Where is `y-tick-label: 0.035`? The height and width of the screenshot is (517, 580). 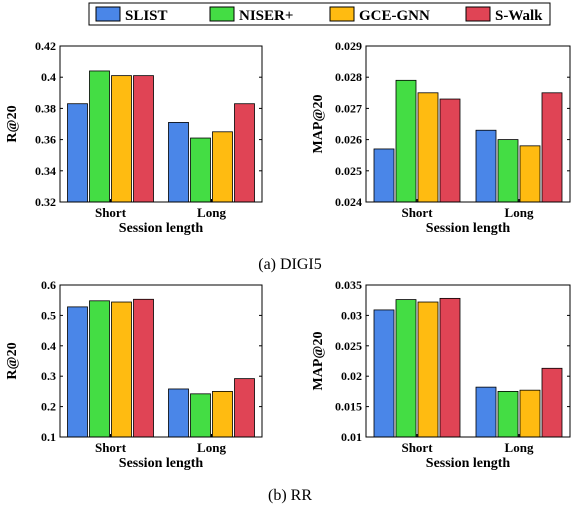
y-tick-label: 0.035 is located at coordinates (348, 285).